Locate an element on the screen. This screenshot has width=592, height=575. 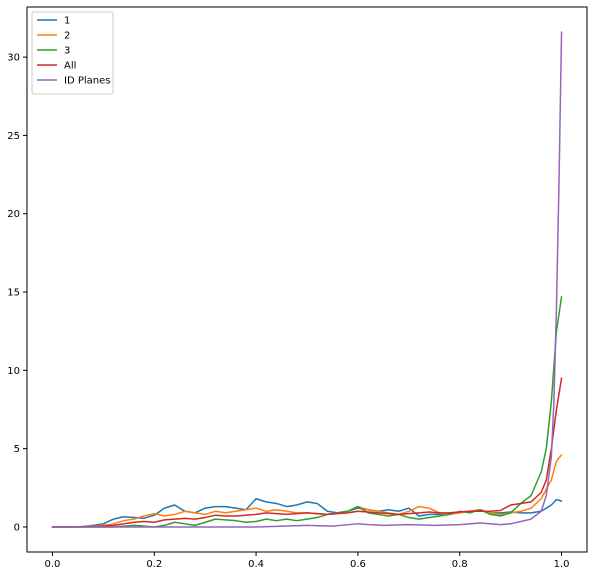
legend-box is located at coordinates (72, 53).